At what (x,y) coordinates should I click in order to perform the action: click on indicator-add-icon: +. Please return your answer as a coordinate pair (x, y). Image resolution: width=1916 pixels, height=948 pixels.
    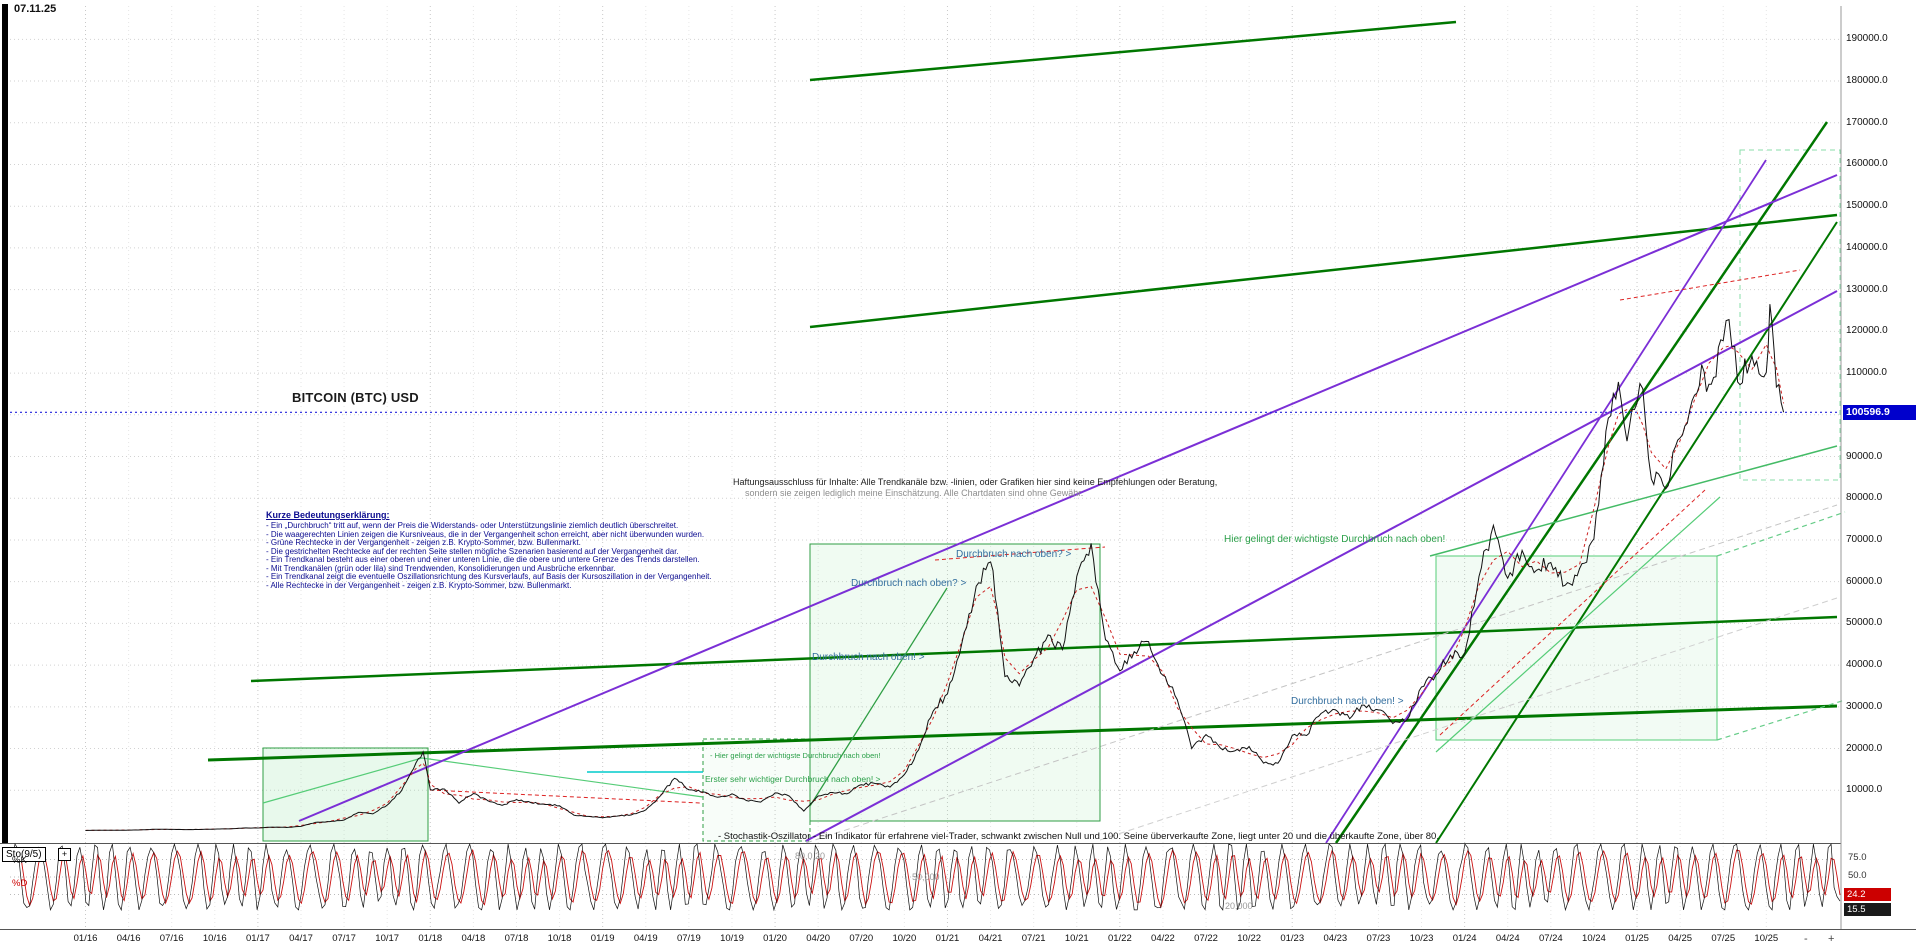
    Looking at the image, I should click on (64, 854).